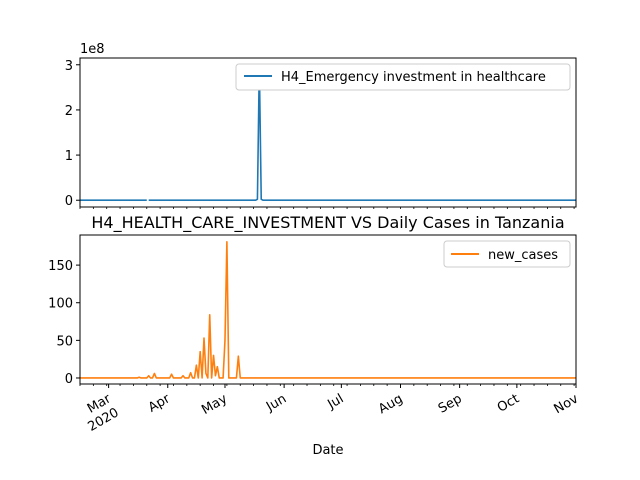 The width and height of the screenshot is (640, 480). I want to click on y-tick-label: 3, so click(69, 66).